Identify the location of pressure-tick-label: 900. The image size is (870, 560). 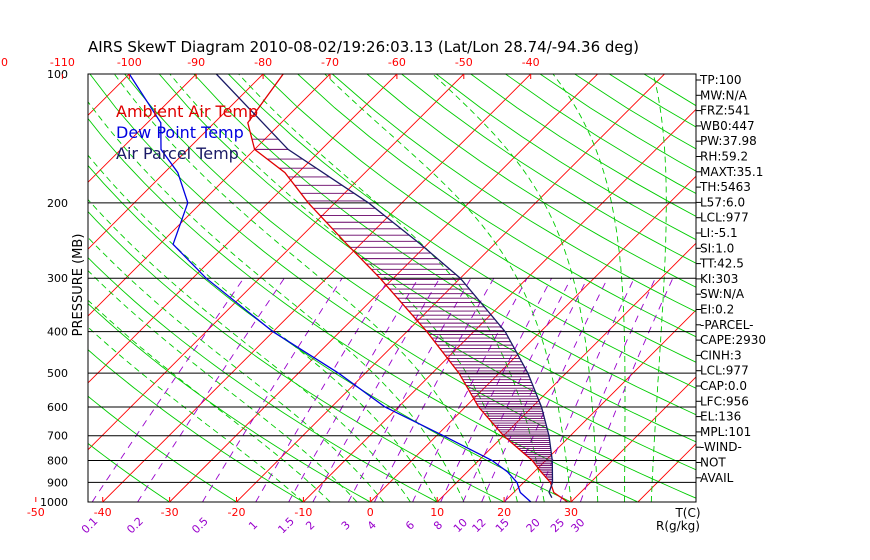
(57, 482).